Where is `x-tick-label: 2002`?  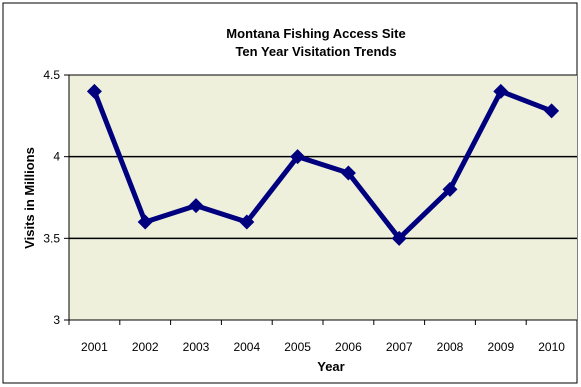 x-tick-label: 2002 is located at coordinates (145, 347).